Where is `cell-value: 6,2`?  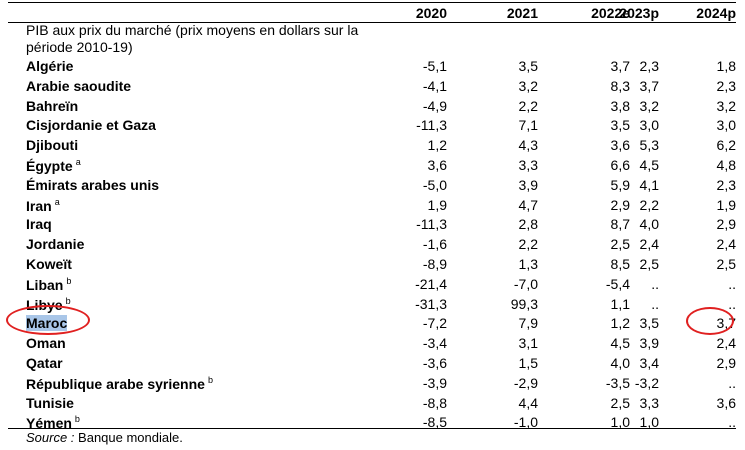
cell-value: 6,2 is located at coordinates (726, 145).